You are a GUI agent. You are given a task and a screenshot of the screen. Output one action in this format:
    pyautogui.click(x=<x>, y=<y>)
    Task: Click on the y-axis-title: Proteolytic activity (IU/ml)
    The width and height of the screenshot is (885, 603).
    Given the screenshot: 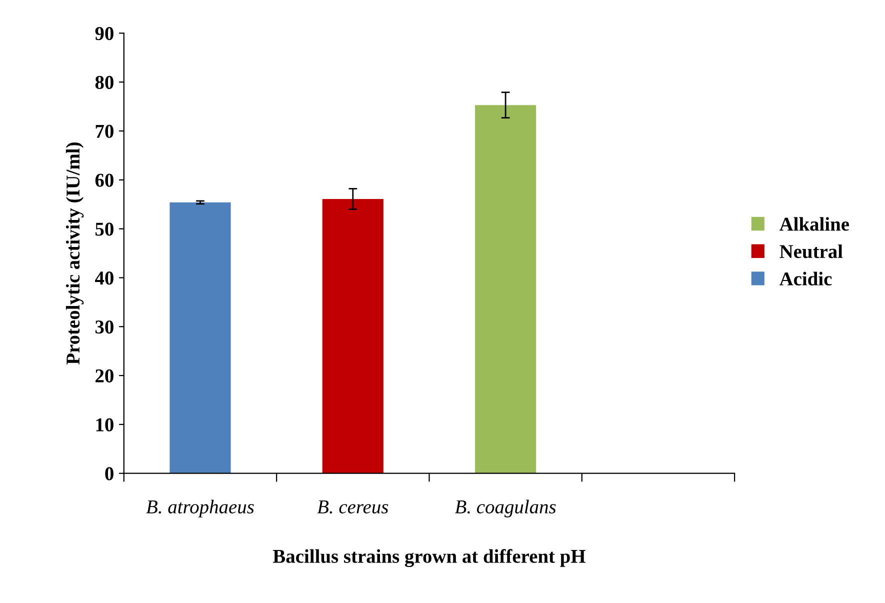 What is the action you would take?
    pyautogui.click(x=75, y=253)
    